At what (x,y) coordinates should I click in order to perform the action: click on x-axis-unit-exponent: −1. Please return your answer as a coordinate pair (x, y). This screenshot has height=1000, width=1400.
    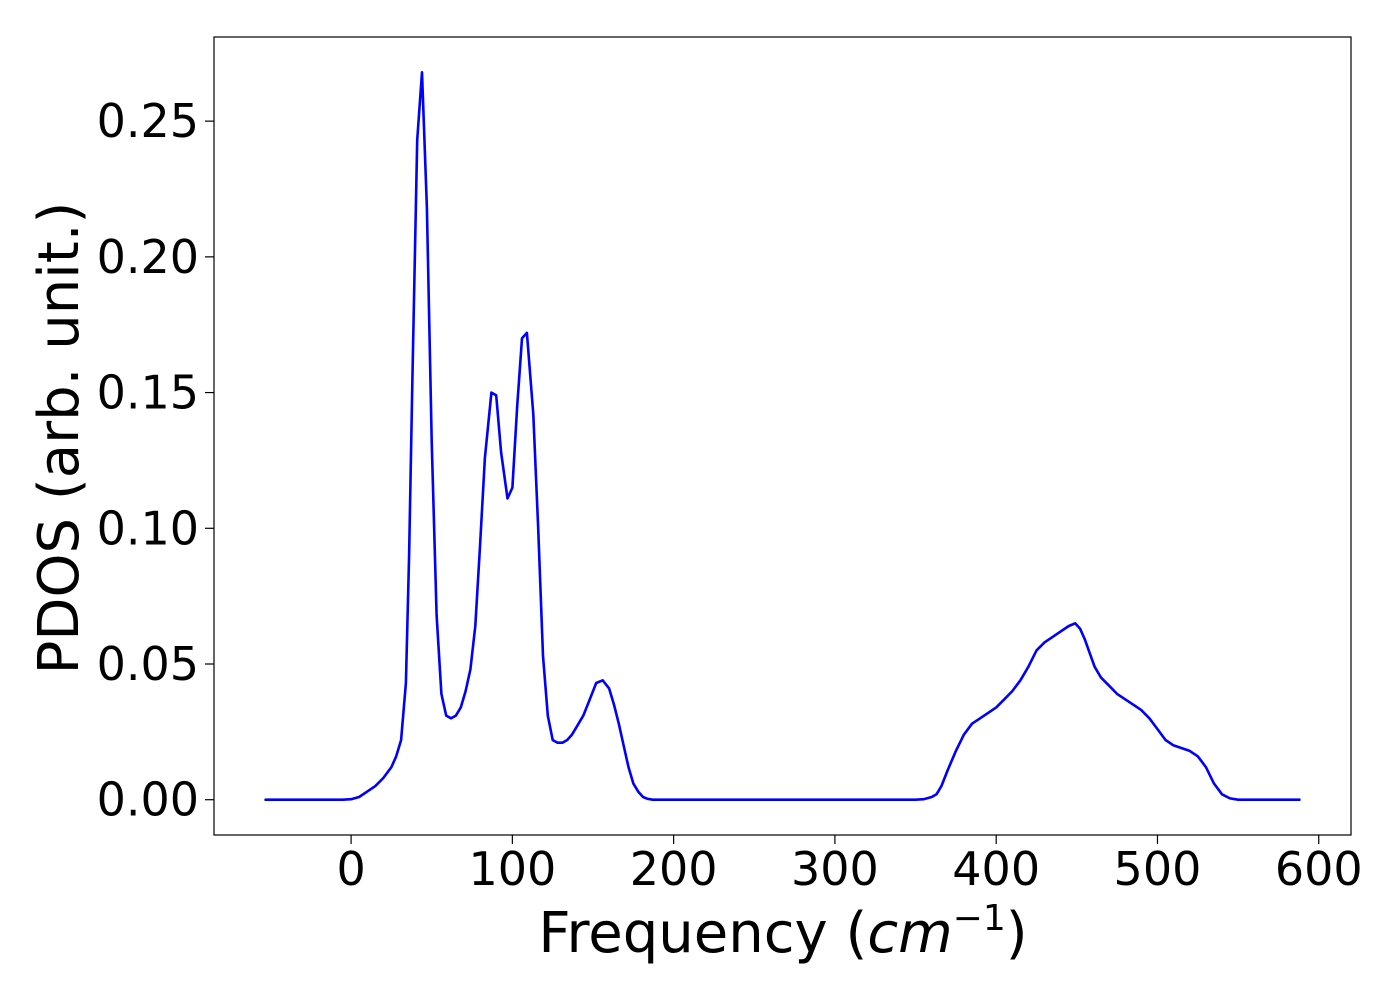
    Looking at the image, I should click on (979, 918).